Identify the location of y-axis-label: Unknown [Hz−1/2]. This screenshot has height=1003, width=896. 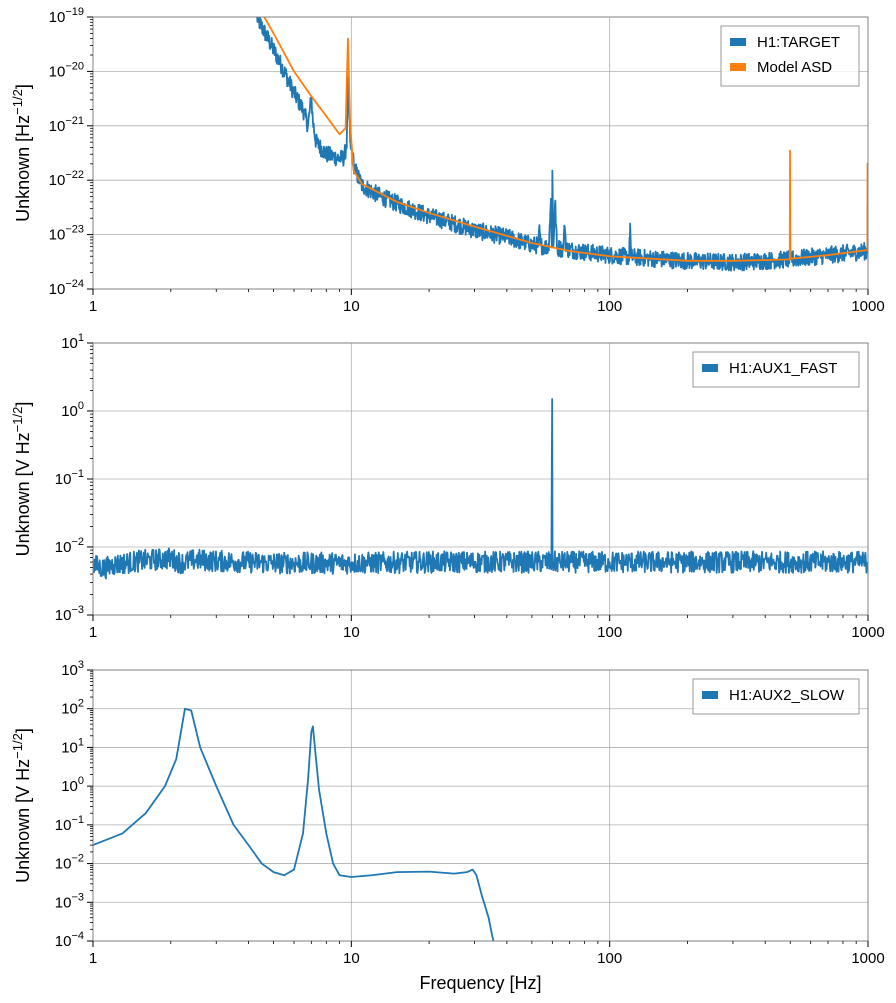
(21, 153).